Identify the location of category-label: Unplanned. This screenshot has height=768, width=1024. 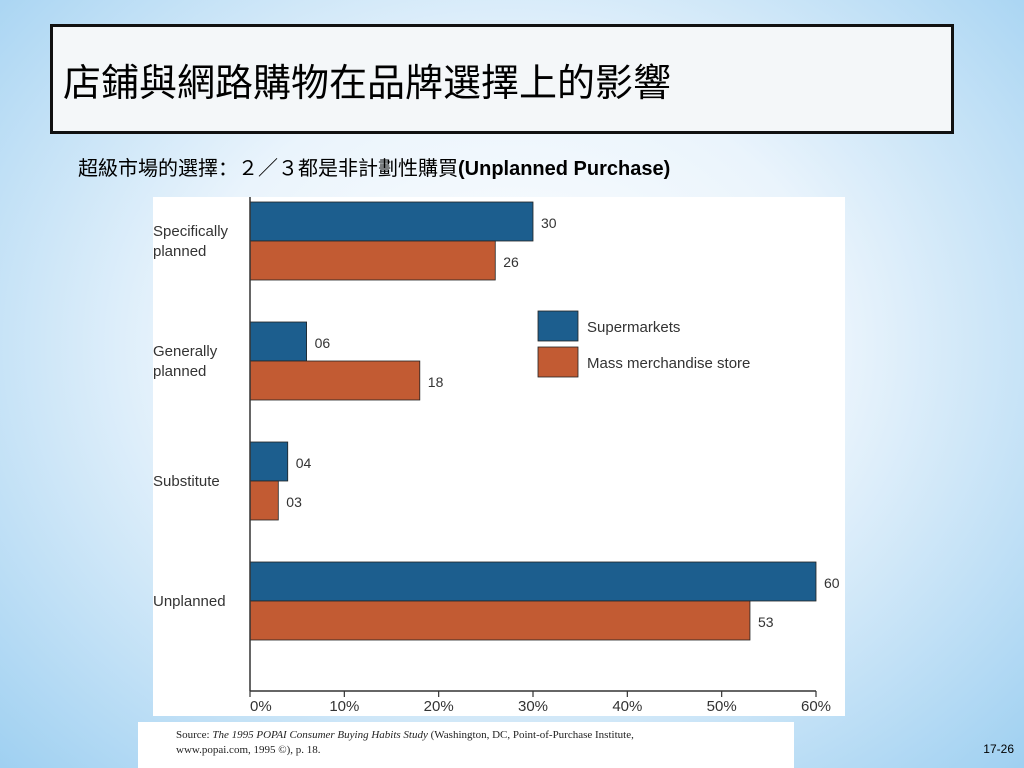
(189, 601).